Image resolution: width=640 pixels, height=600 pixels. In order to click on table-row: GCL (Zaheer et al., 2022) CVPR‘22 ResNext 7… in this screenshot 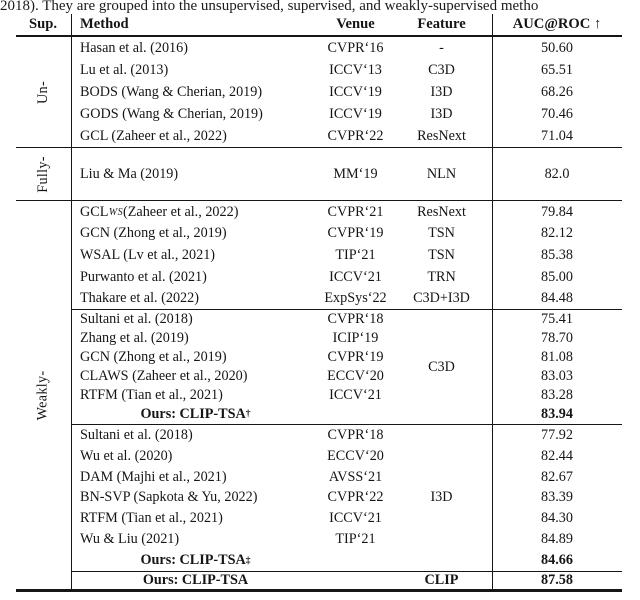, I will do `click(347, 136)`.